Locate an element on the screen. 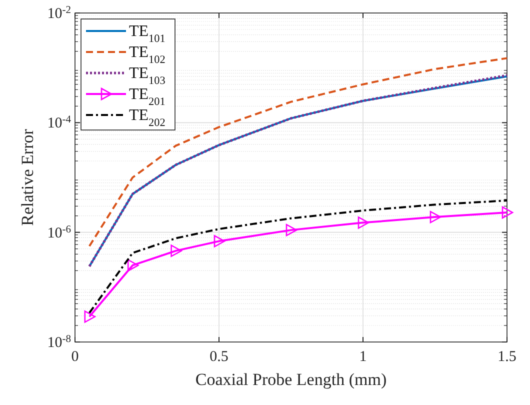 The image size is (530, 405). legend-label: TE$_{201}$ is located at coordinates (147, 97).